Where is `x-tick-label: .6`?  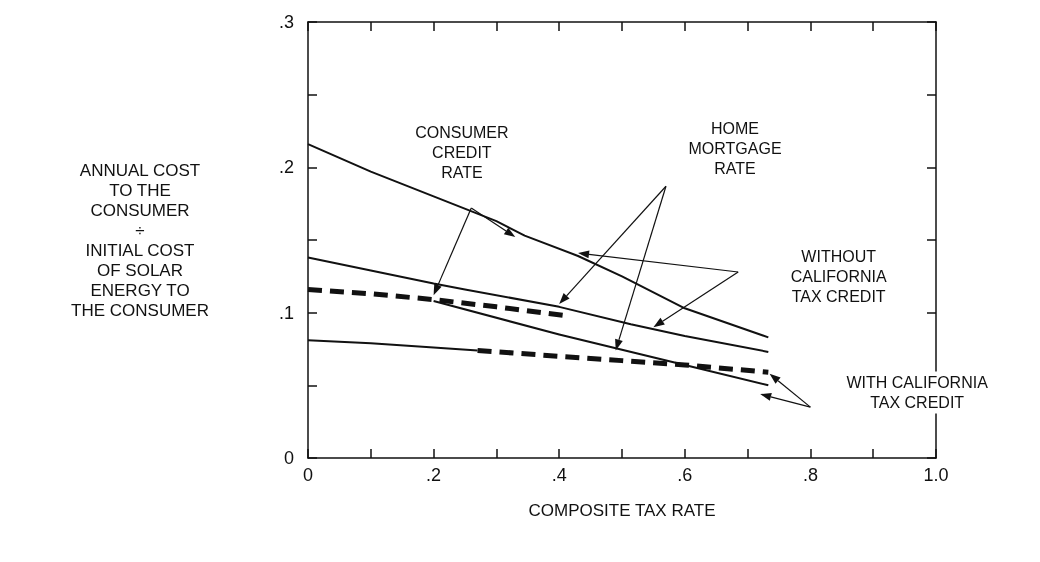 x-tick-label: .6 is located at coordinates (685, 475).